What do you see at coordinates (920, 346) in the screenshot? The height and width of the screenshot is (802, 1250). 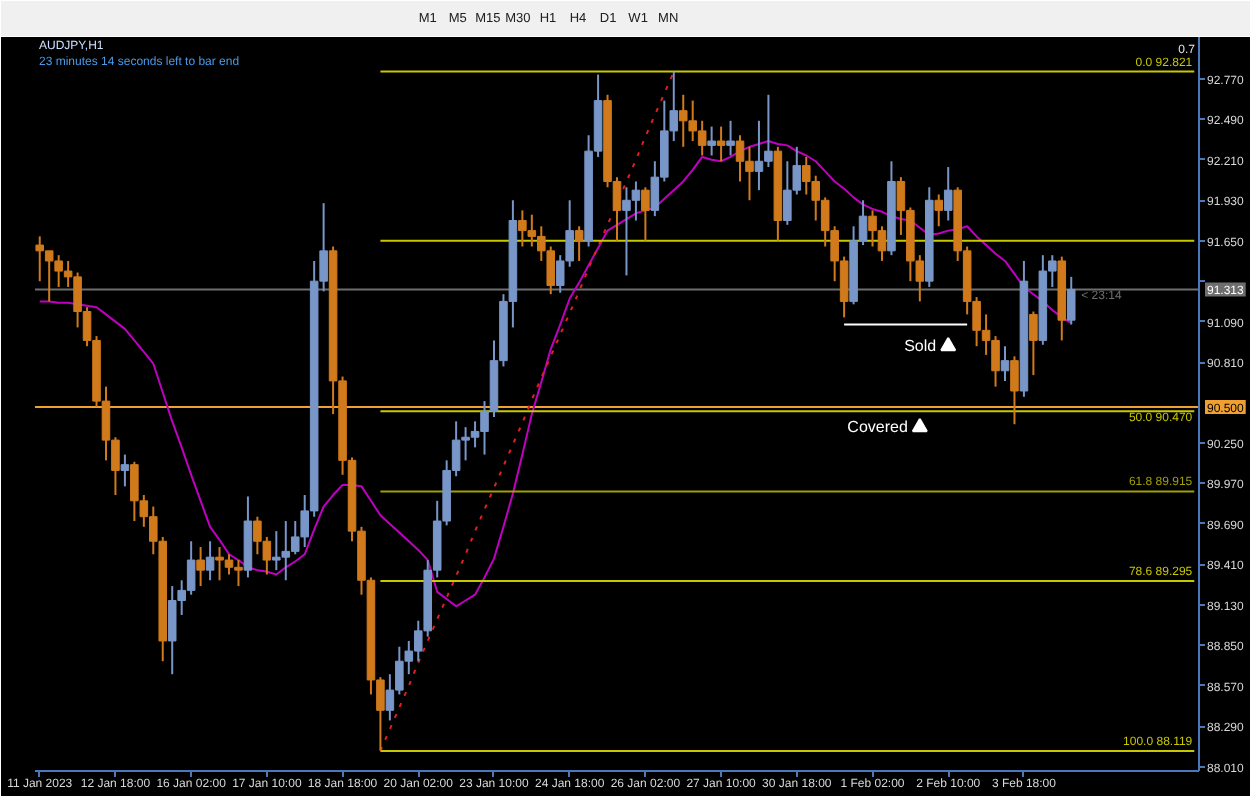 I see `data-label: Sold` at bounding box center [920, 346].